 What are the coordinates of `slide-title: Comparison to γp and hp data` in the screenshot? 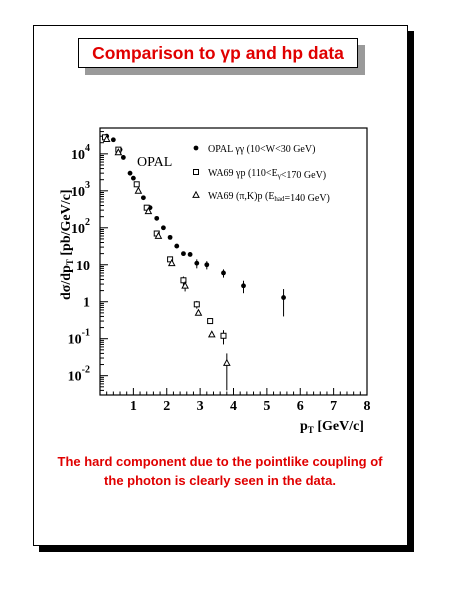 It's located at (218, 52).